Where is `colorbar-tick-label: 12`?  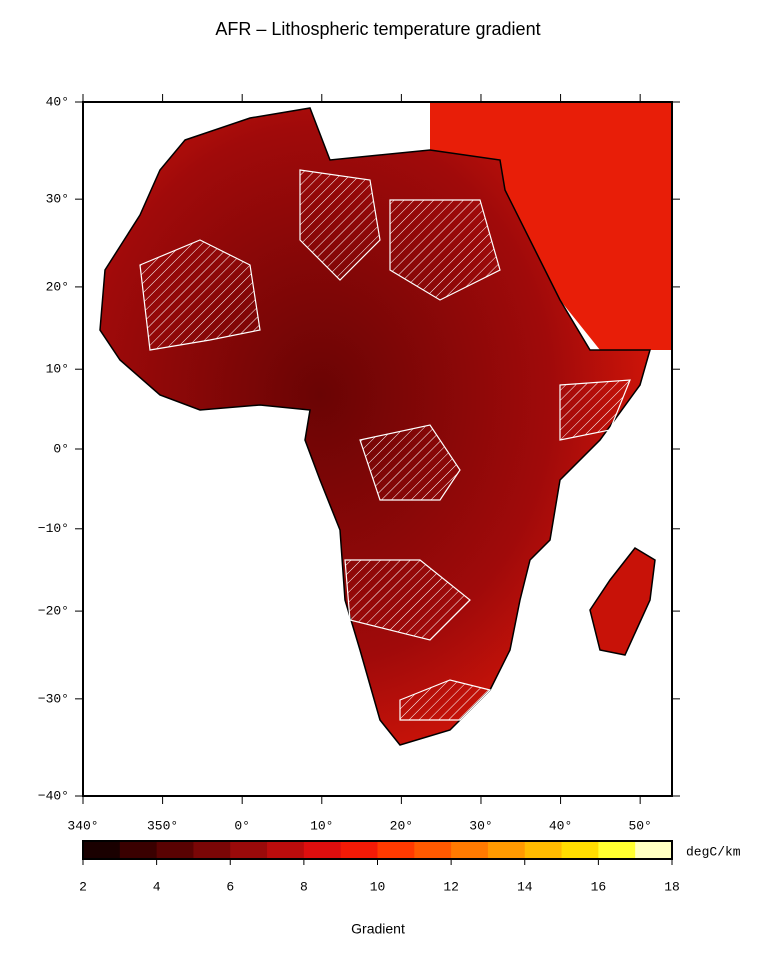 colorbar-tick-label: 12 is located at coordinates (451, 886).